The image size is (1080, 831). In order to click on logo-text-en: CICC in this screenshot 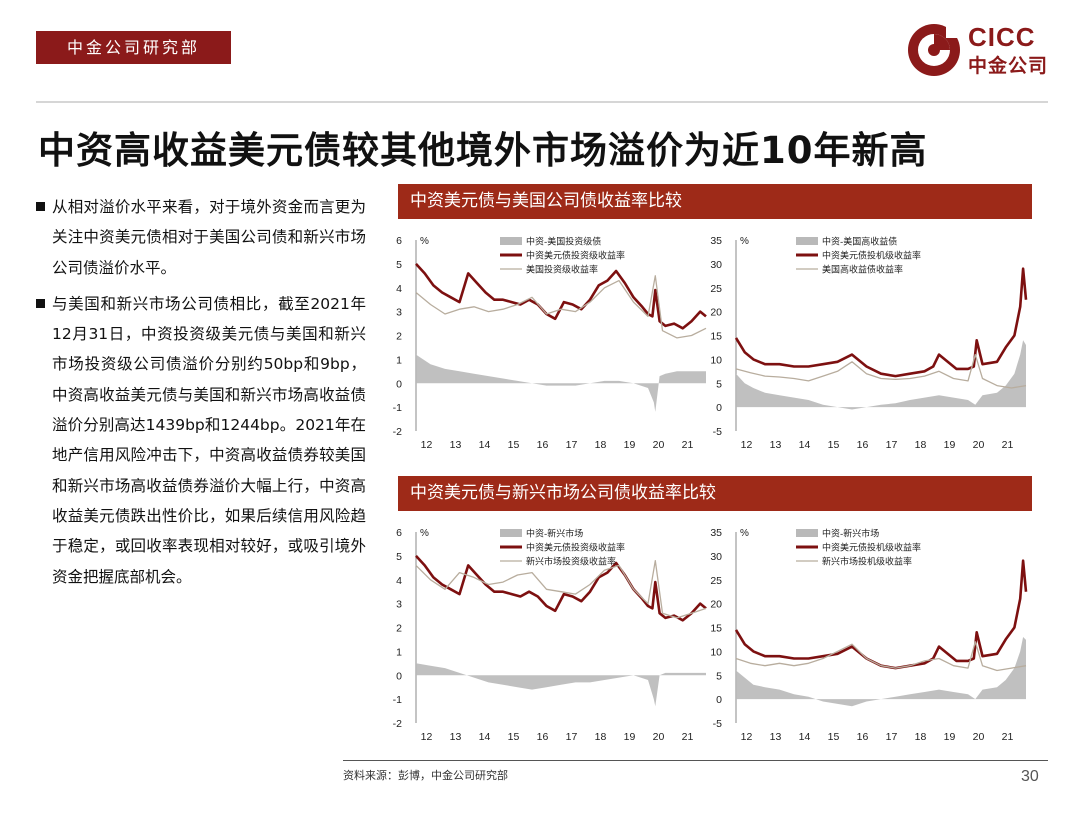, I will do `click(1002, 37)`.